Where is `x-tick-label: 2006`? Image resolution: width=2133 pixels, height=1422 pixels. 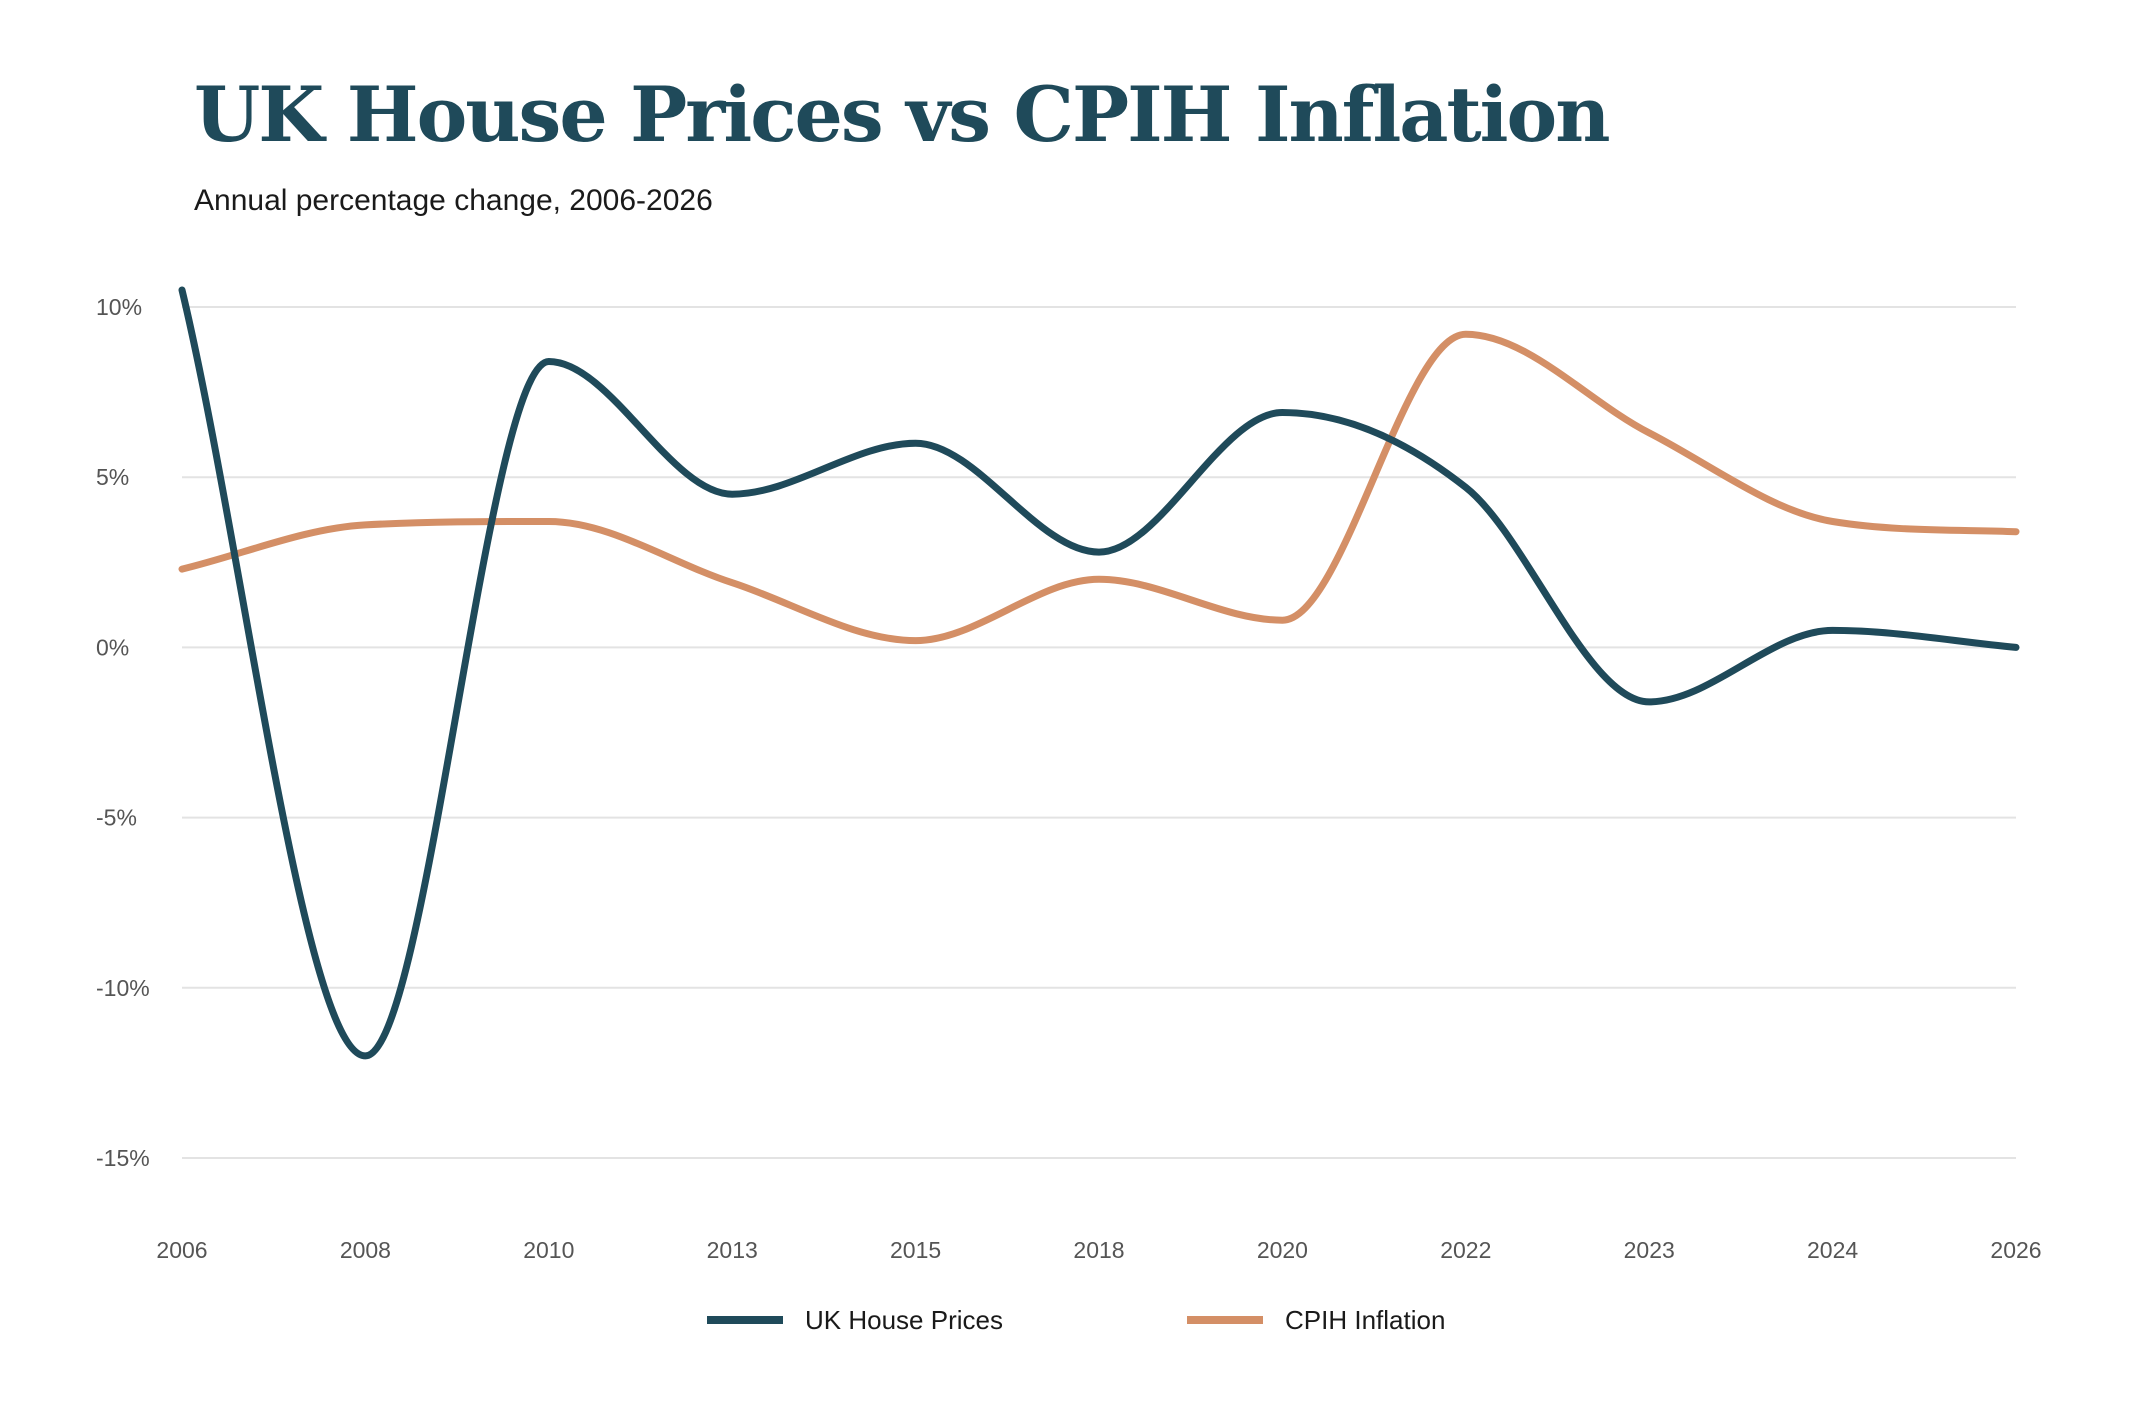 x-tick-label: 2006 is located at coordinates (181, 1250).